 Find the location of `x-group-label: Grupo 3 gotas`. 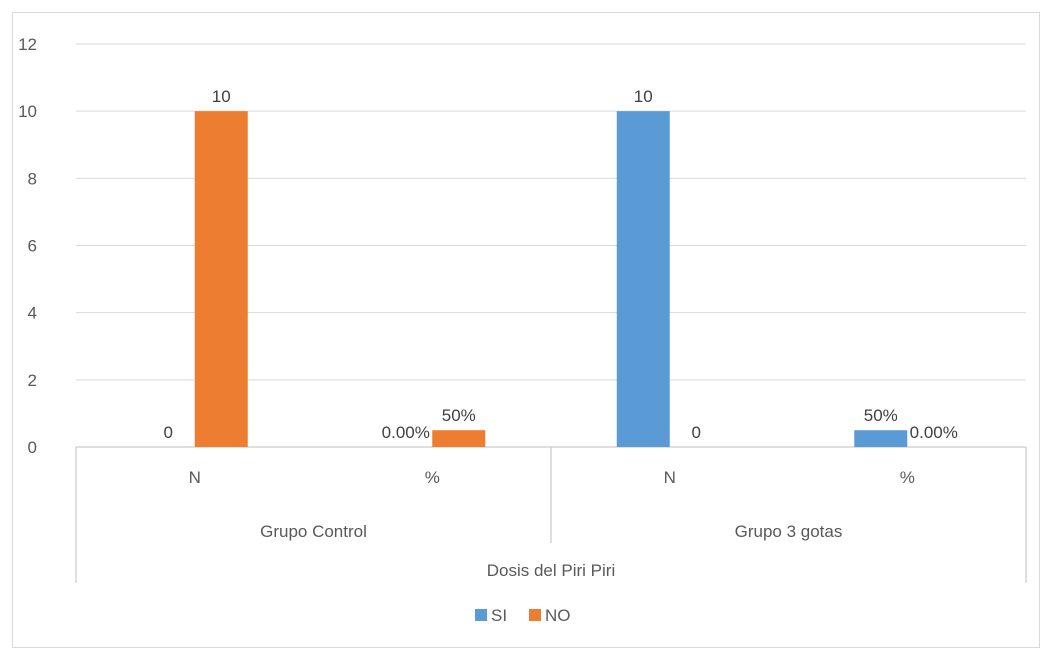

x-group-label: Grupo 3 gotas is located at coordinates (789, 531).